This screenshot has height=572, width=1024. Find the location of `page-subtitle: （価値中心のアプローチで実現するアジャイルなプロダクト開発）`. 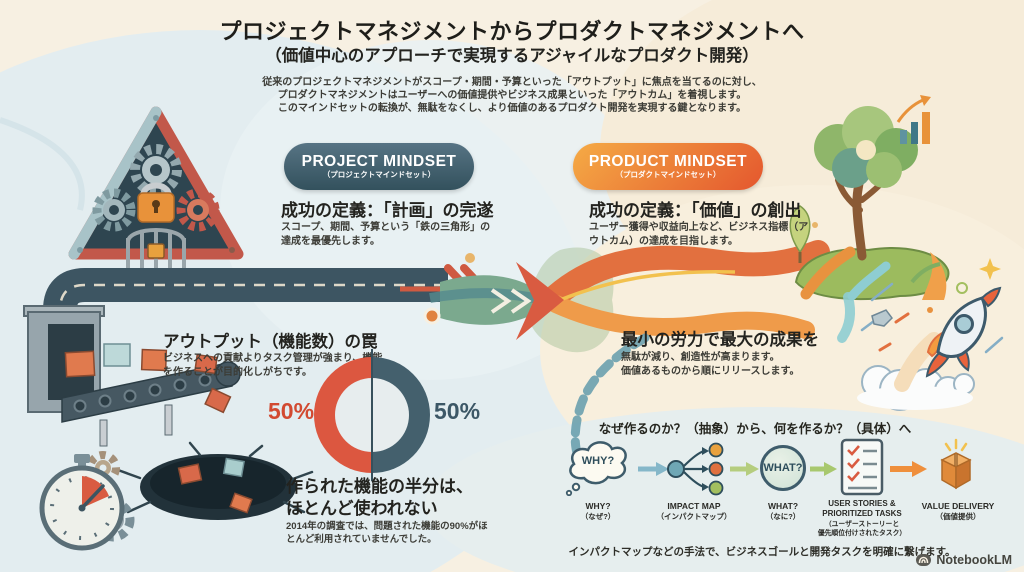

page-subtitle: （価値中心のアプローチで実現するアジャイルなプロダクト開発） is located at coordinates (512, 56).